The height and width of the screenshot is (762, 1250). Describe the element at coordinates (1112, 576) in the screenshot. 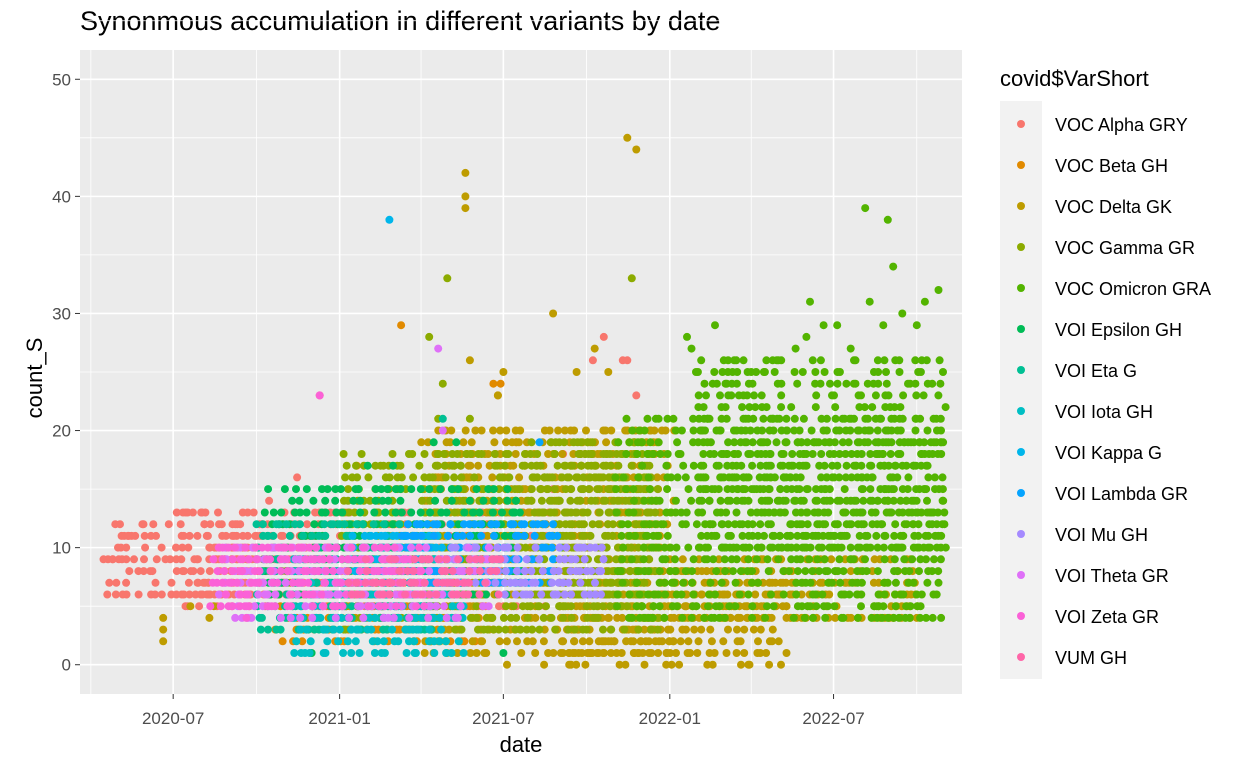

I see `legend-label: VOI Theta GR` at that location.